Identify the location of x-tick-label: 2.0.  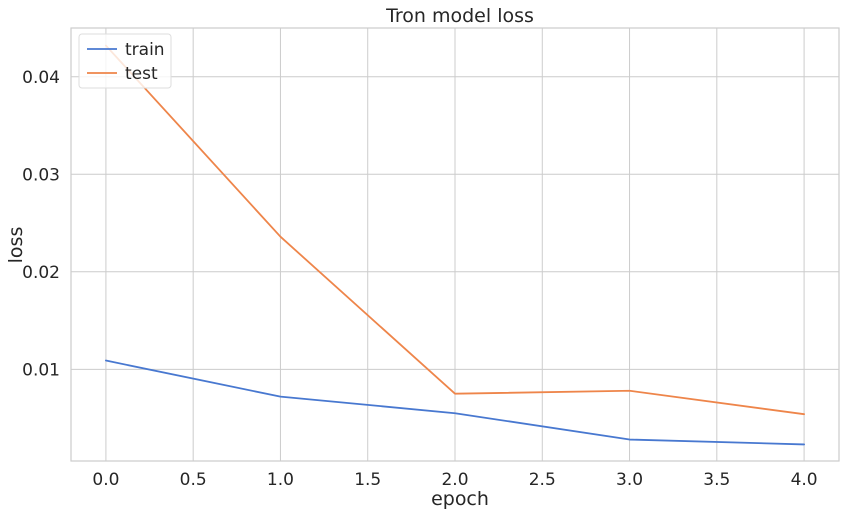
(454, 480).